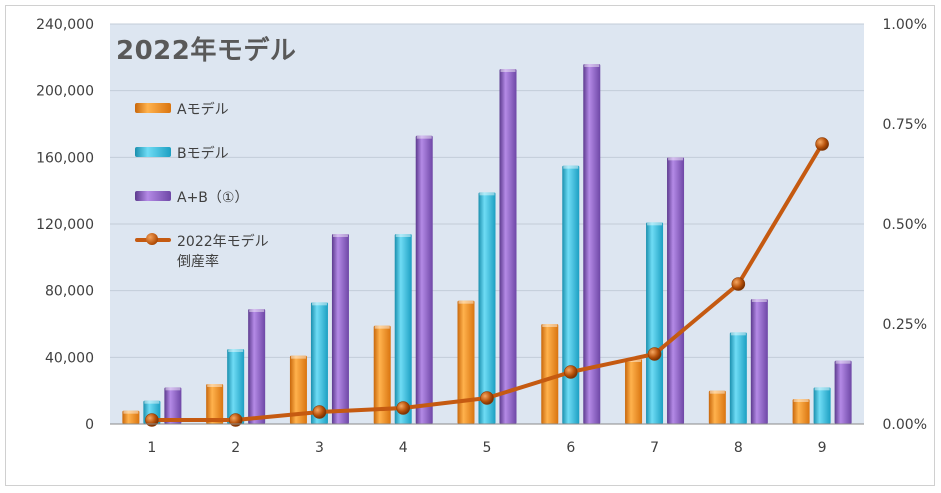  Describe the element at coordinates (65, 92) in the screenshot. I see `y-tick-label: 200,000` at that location.